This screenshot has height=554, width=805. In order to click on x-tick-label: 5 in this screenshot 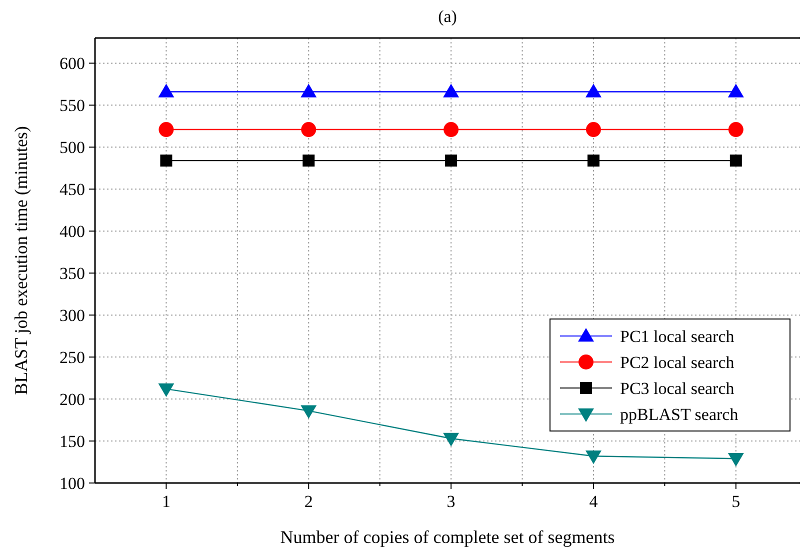, I will do `click(736, 501)`.